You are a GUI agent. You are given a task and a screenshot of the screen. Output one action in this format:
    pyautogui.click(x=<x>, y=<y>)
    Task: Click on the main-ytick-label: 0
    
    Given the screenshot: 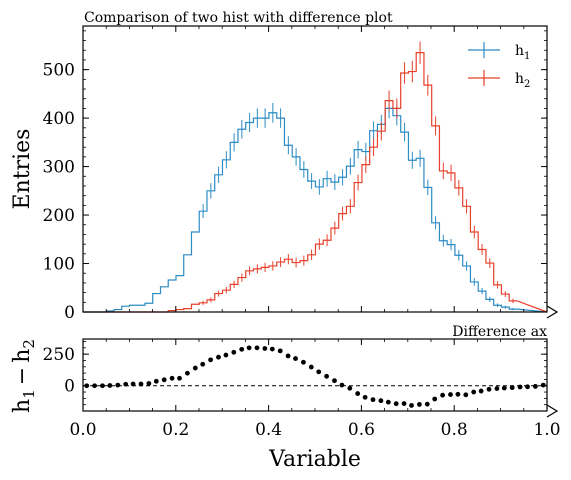 What is the action you would take?
    pyautogui.click(x=69, y=313)
    